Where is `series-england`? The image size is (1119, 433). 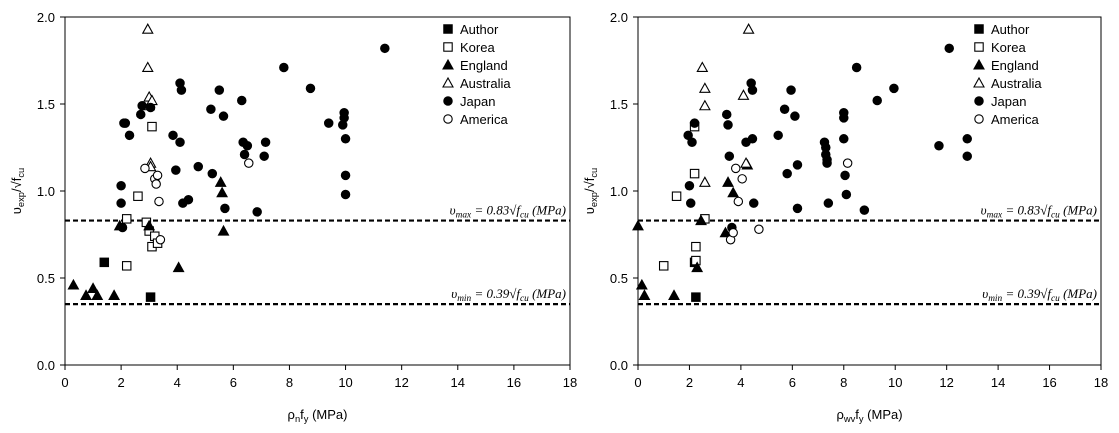
series-england is located at coordinates (148, 238).